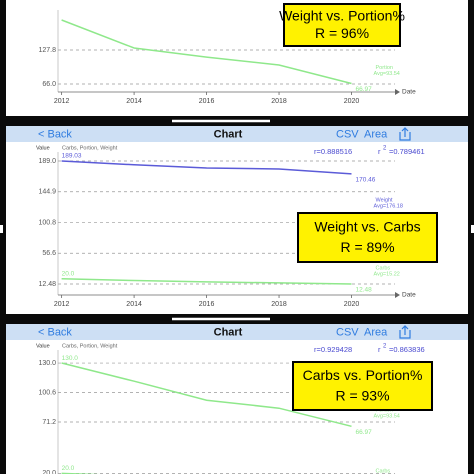 The image size is (474, 474). Describe the element at coordinates (49, 253) in the screenshot. I see `y-tick-label: 56.6` at that location.